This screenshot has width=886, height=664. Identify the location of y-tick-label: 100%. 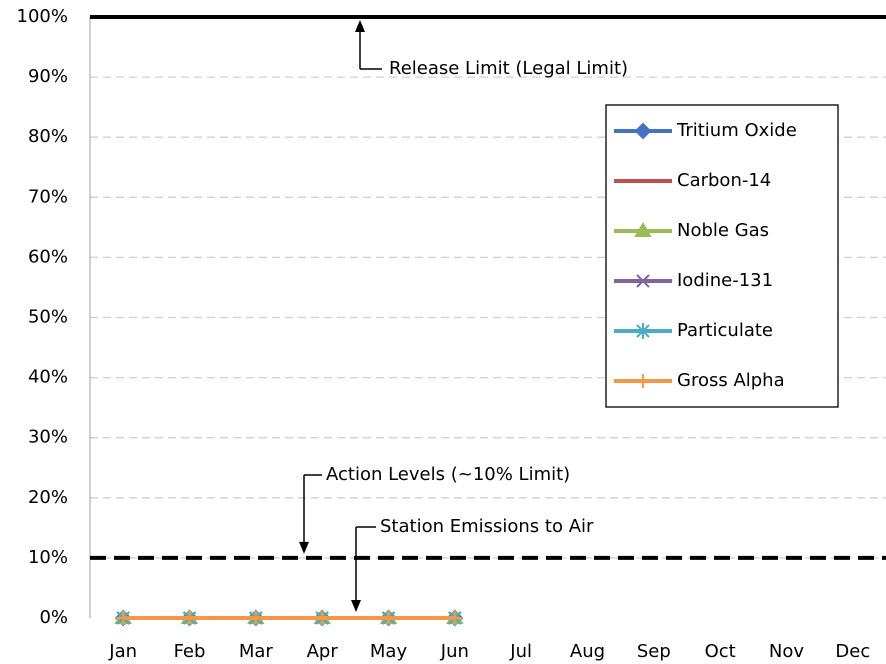
(42, 16).